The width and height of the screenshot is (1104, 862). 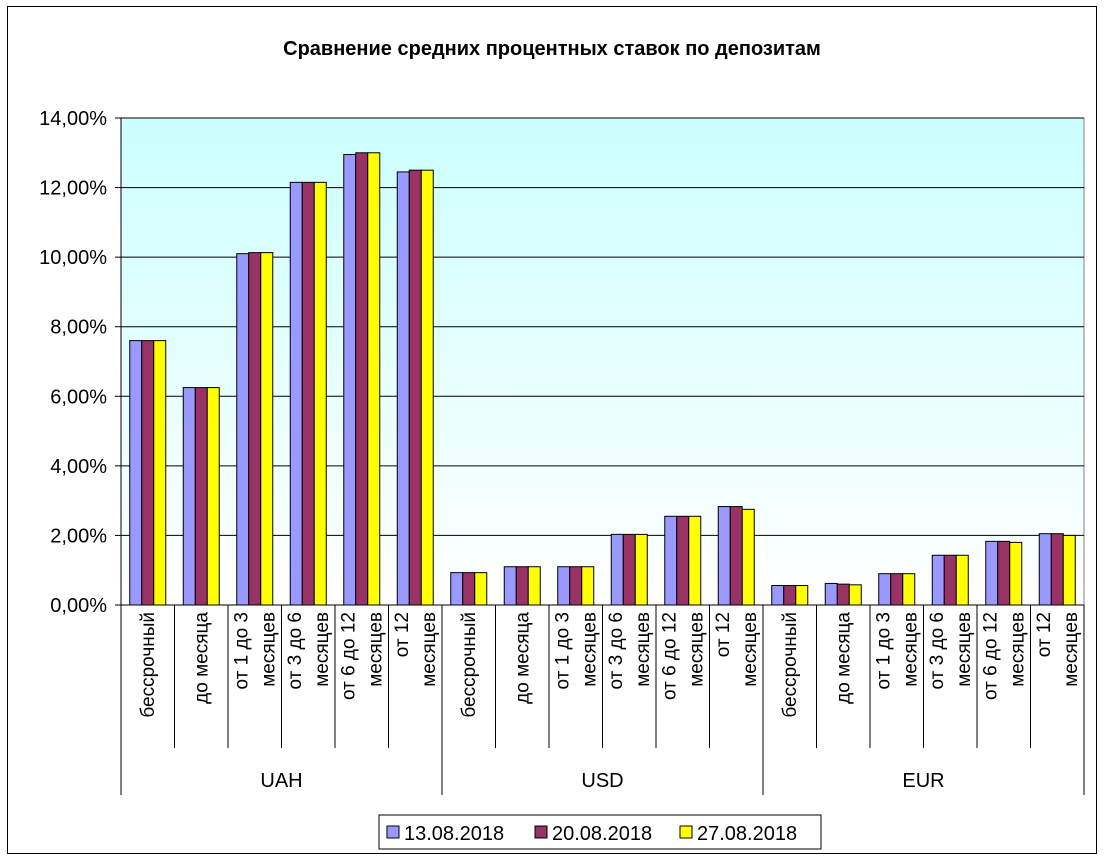 What do you see at coordinates (78, 328) in the screenshot?
I see `y-tick-label: 8,00%` at bounding box center [78, 328].